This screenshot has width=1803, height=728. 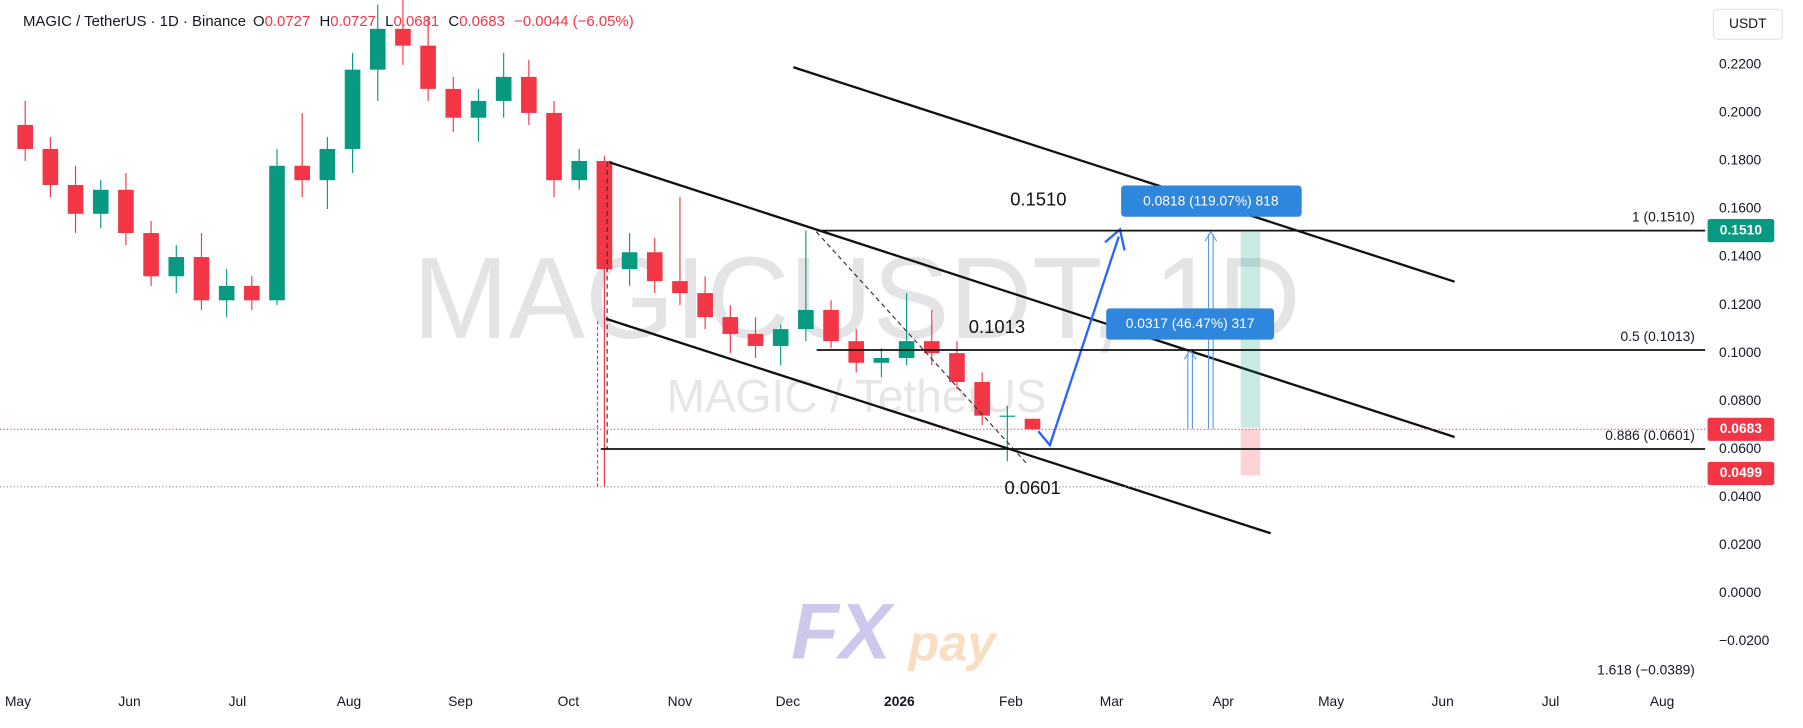 I want to click on fib-label: 1.618 (−0.0389), so click(x=1646, y=669).